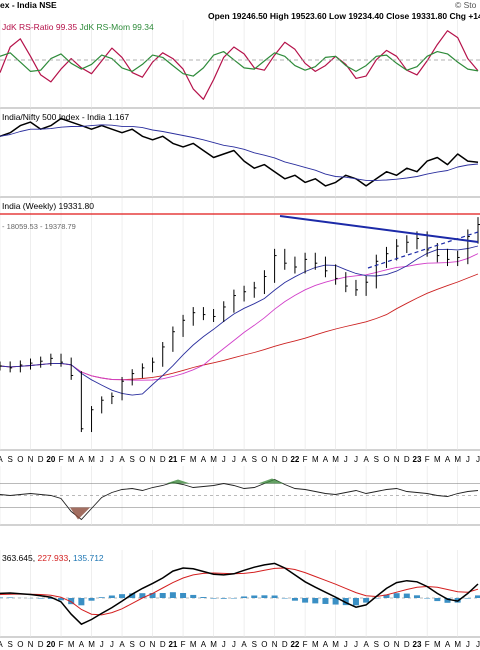  I want to click on histogram-value: 135.712, so click(88, 558).